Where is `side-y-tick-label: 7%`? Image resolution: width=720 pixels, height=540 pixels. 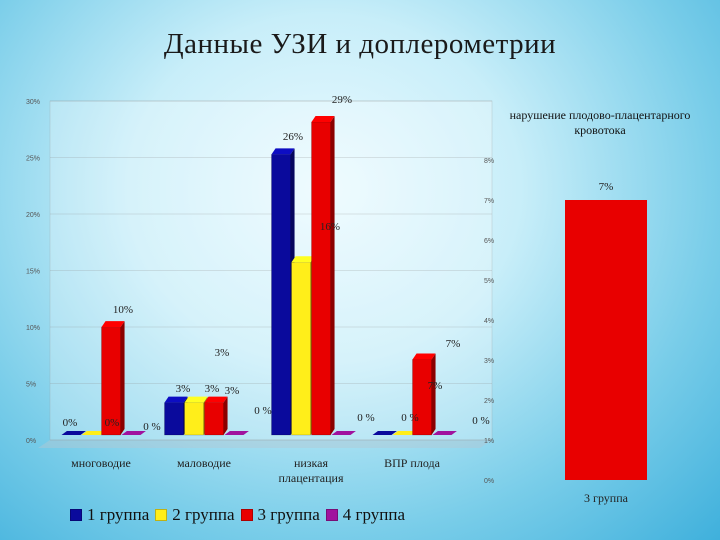
side-y-tick-label: 7% is located at coordinates (489, 201).